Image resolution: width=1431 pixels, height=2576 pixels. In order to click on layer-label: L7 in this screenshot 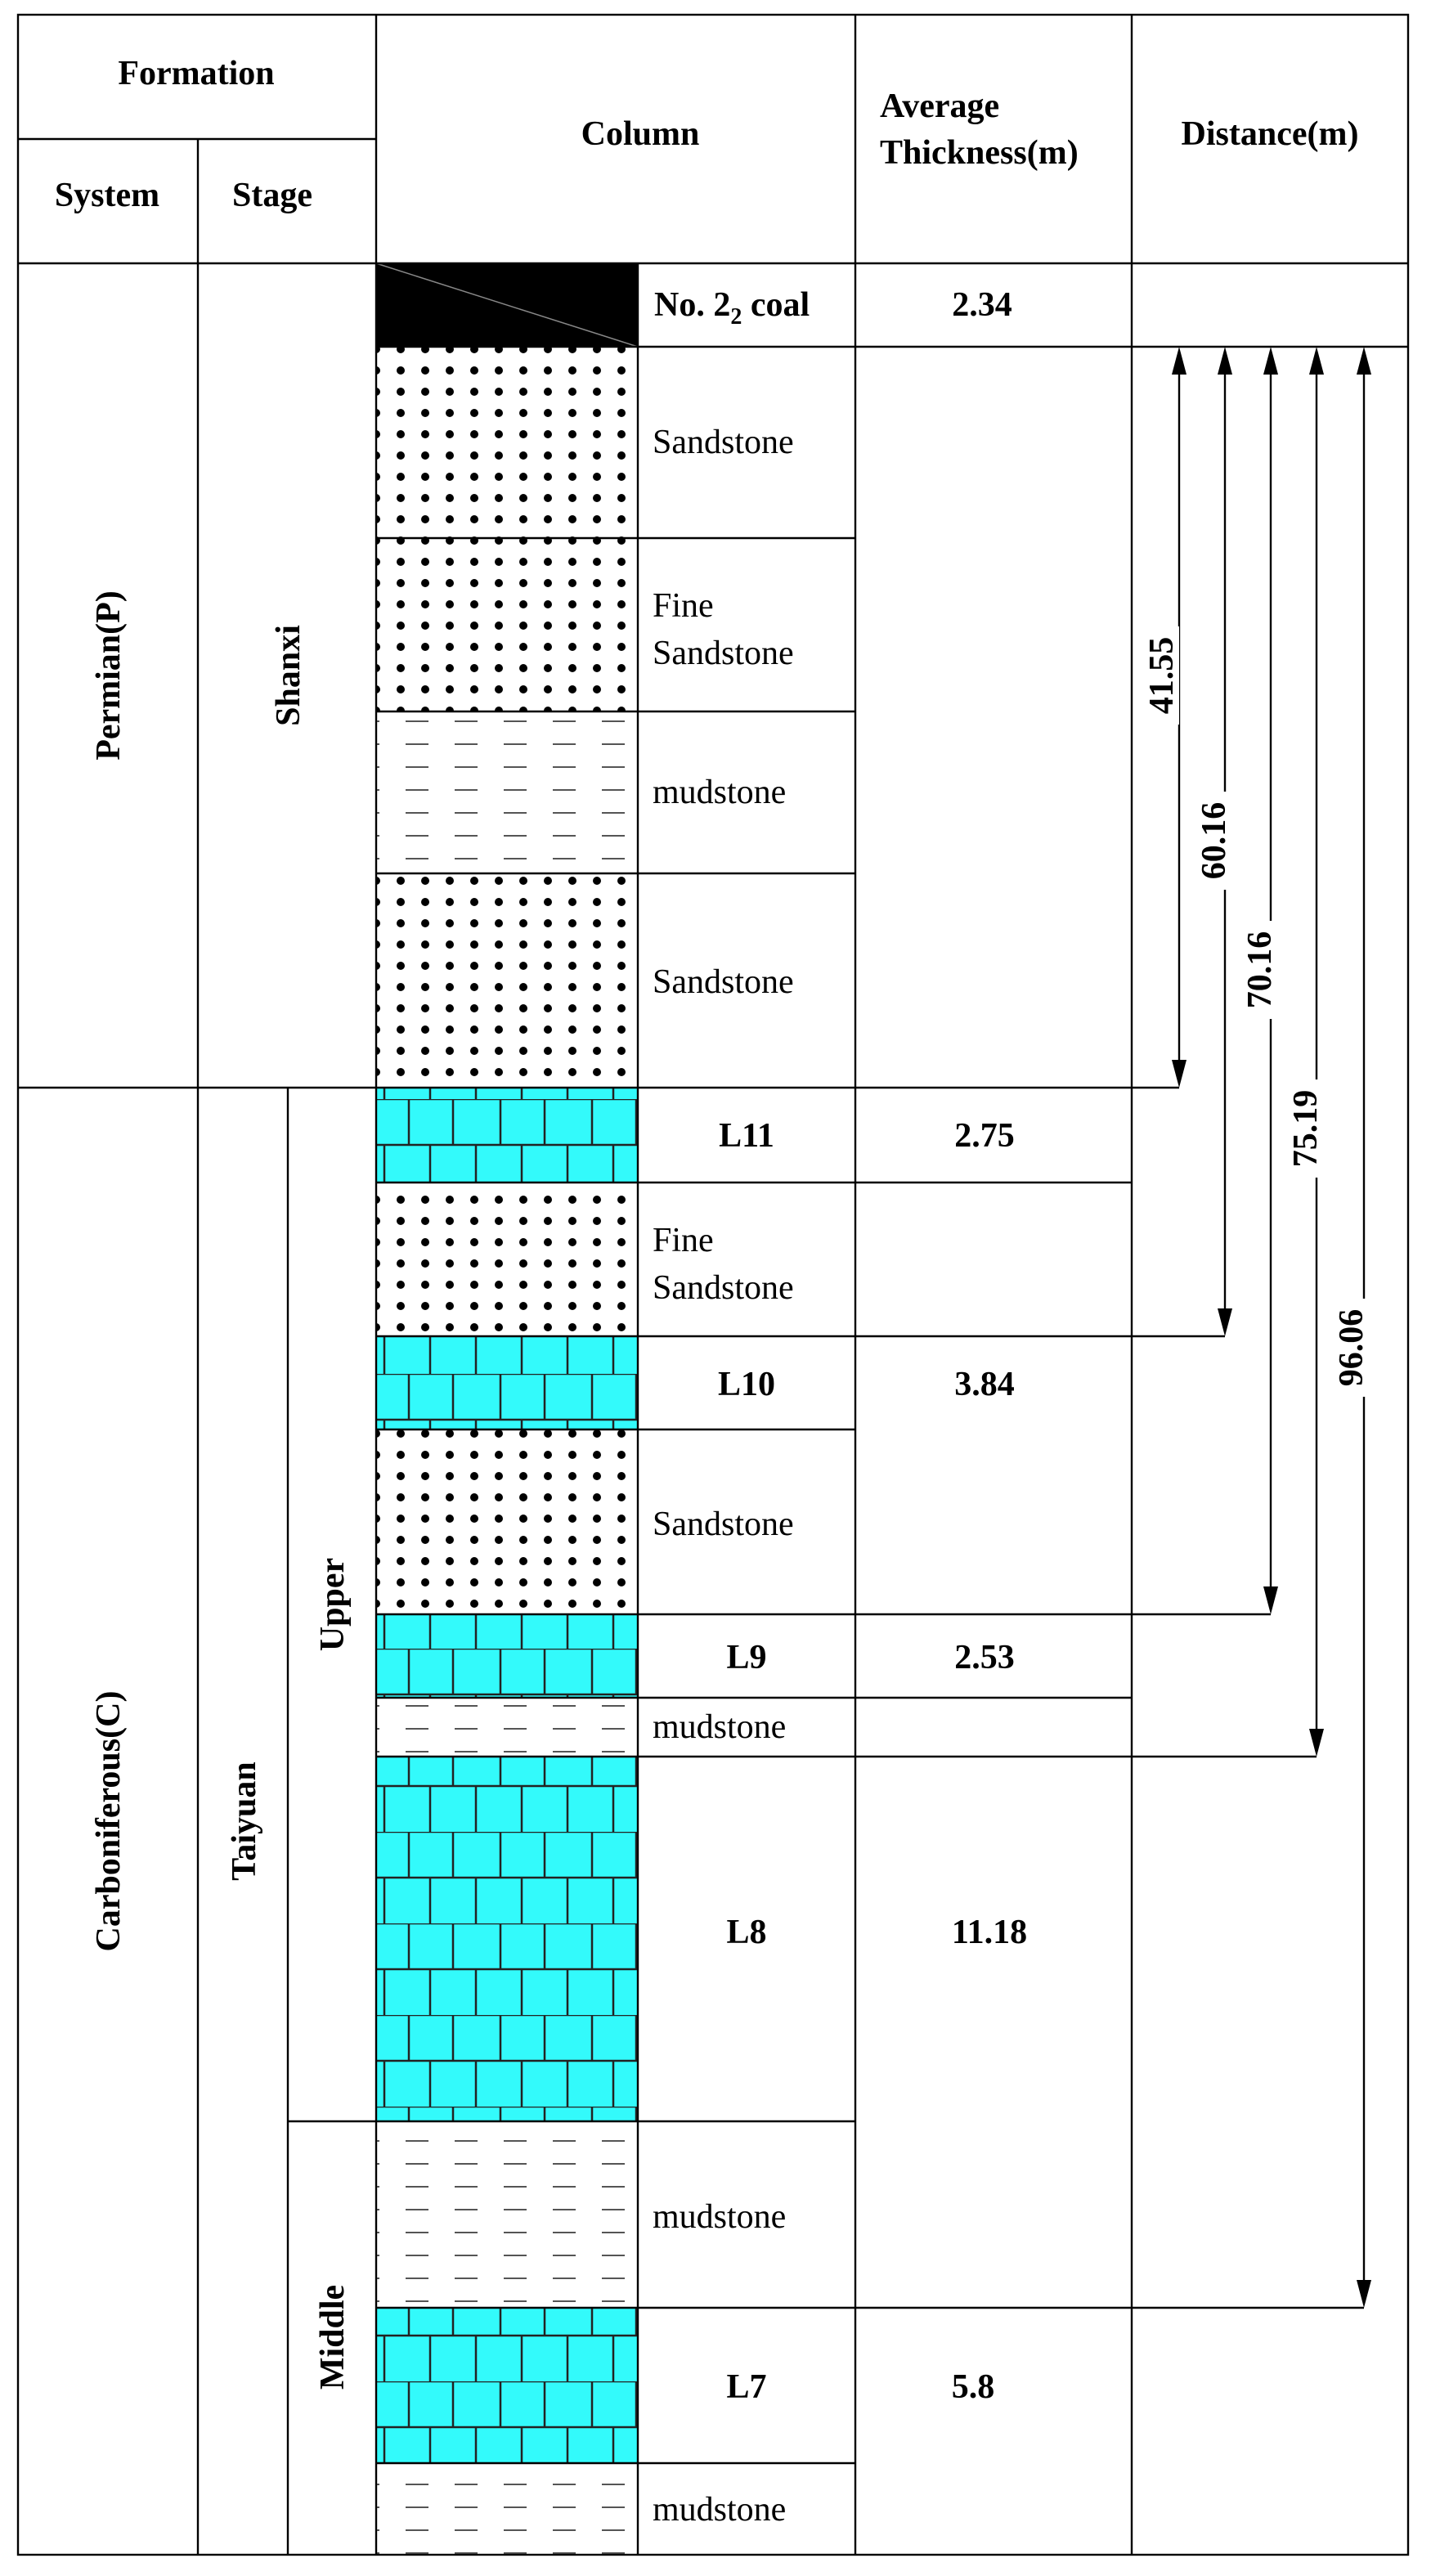, I will do `click(746, 2387)`.